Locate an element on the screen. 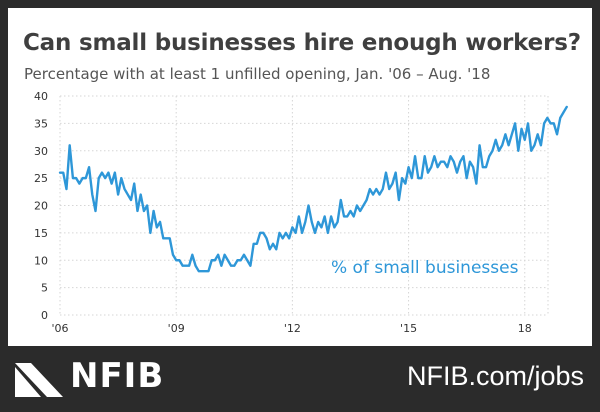 Image resolution: width=600 pixels, height=412 pixels. y-tick-label: 25 is located at coordinates (41, 178).